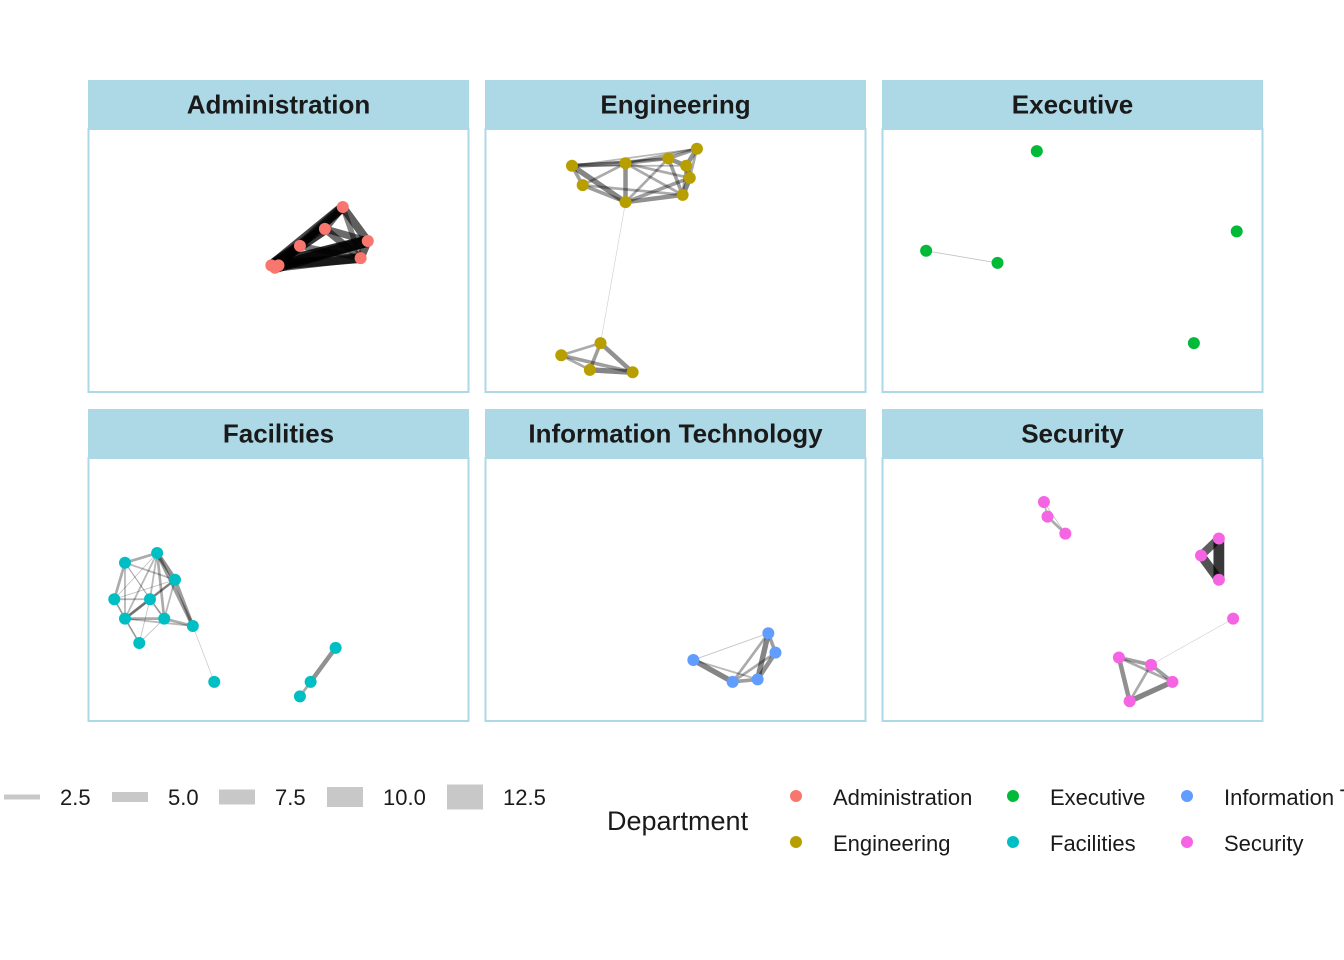 This screenshot has height=960, width=1344. Describe the element at coordinates (524, 797) in the screenshot. I see `edge-width-label: 12.5` at that location.